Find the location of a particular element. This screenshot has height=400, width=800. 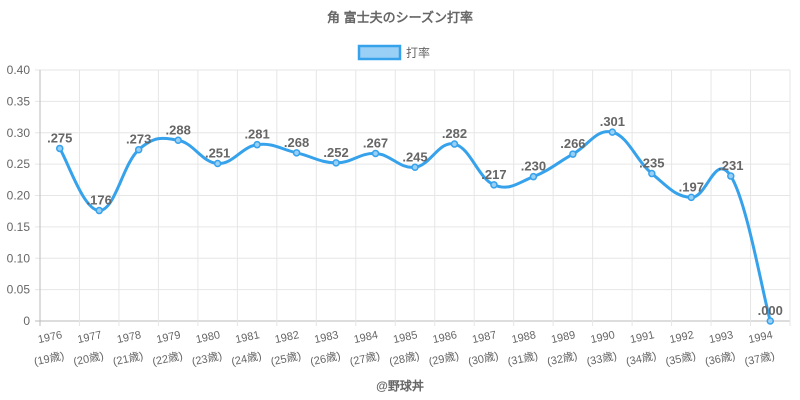

x-tick-sublabel: (37歳) is located at coordinates (759, 358).